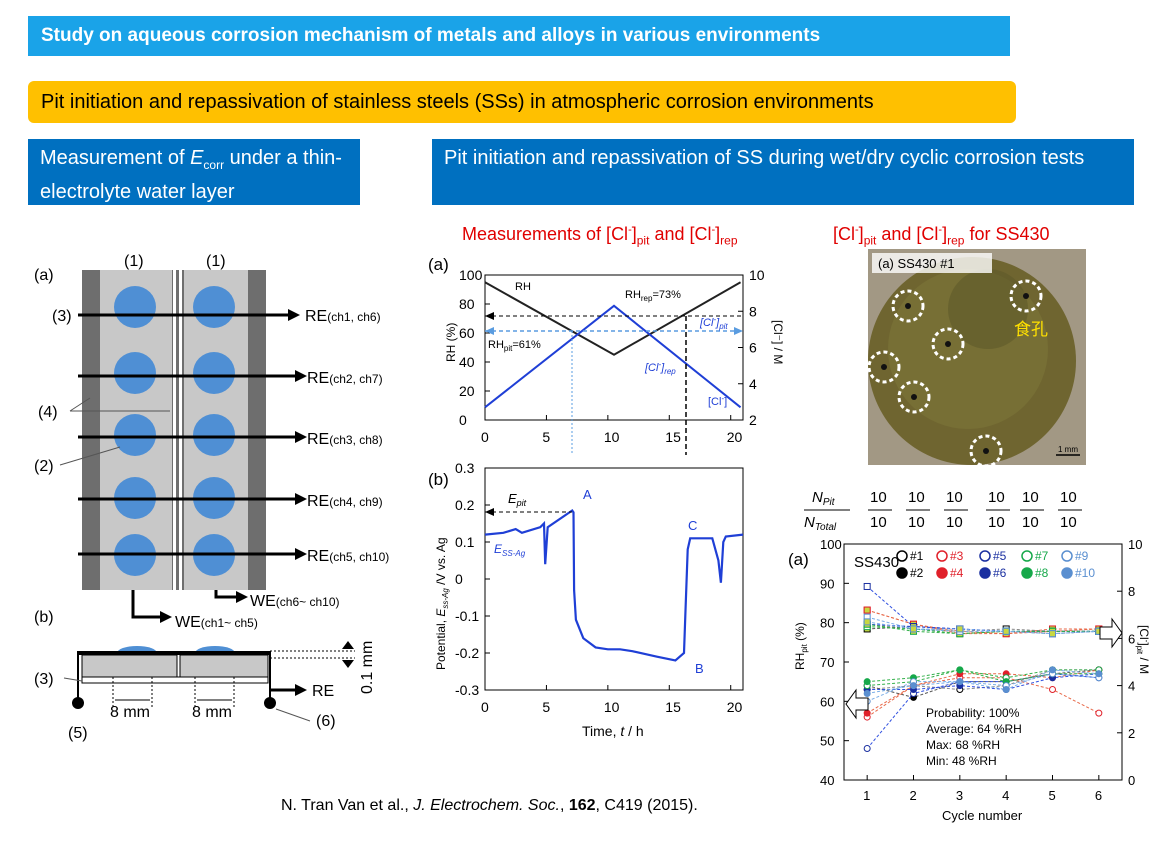 The image size is (1170, 841). Describe the element at coordinates (463, 420) in the screenshot. I see `y-tick-label: 0` at that location.